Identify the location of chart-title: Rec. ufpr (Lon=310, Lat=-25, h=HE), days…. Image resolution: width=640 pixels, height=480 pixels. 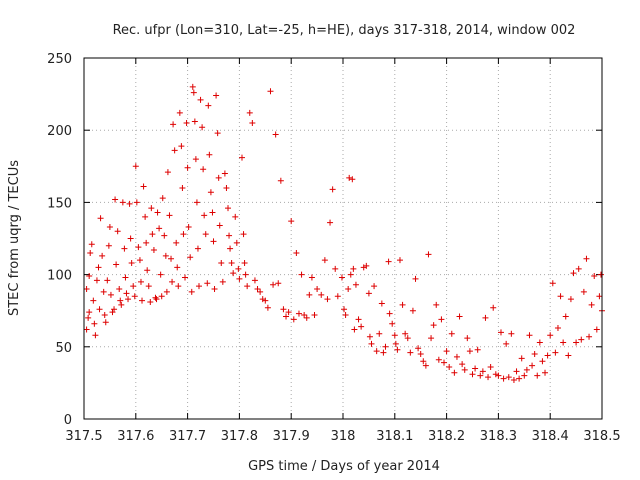
(344, 30).